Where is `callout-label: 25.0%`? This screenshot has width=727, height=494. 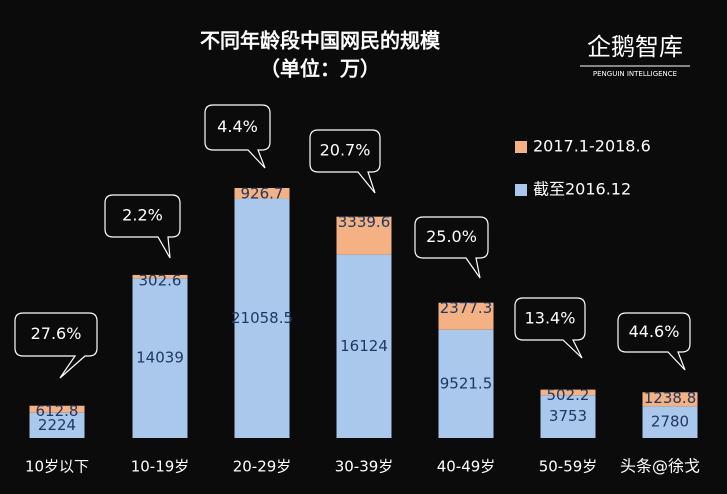
callout-label: 25.0% is located at coordinates (451, 236).